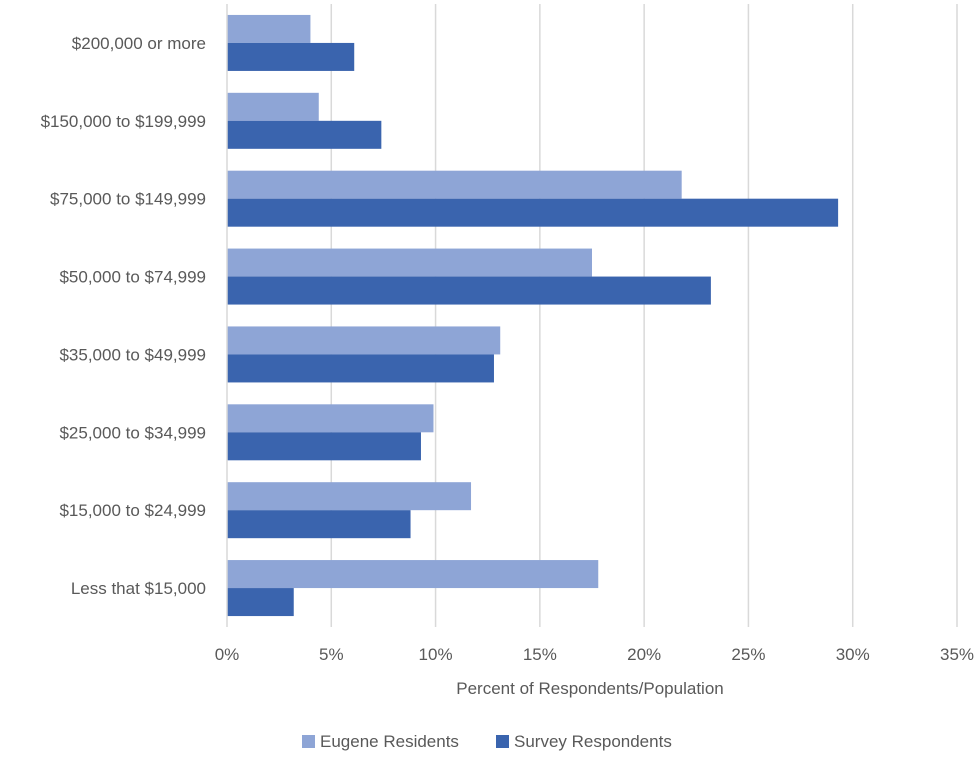 This screenshot has height=757, width=976. What do you see at coordinates (853, 654) in the screenshot?
I see `x-tick-label: 30%` at bounding box center [853, 654].